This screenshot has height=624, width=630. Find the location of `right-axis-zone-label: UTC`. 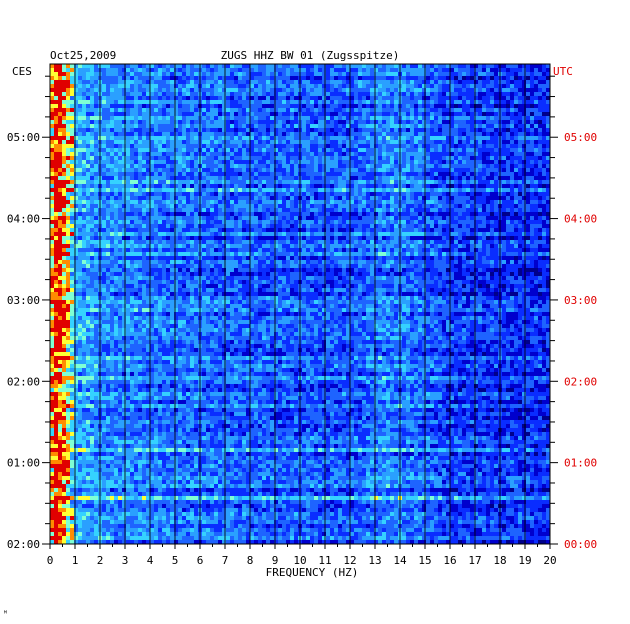

right-axis-zone-label: UTC is located at coordinates (563, 71).